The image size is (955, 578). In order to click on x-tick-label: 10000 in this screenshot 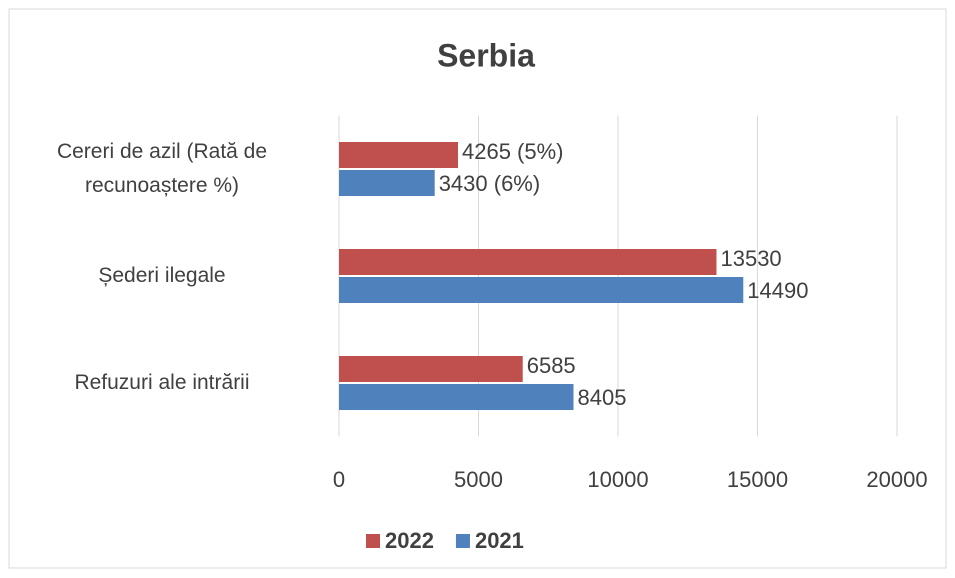, I will do `click(617, 479)`.